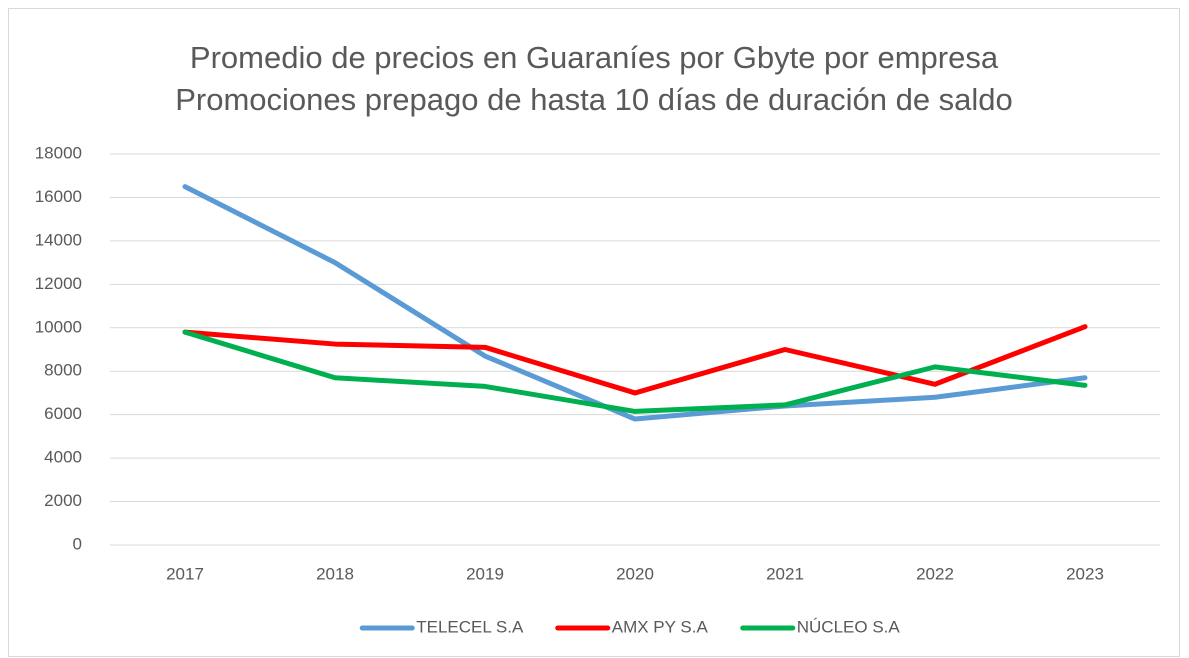  What do you see at coordinates (58, 196) in the screenshot?
I see `y-tick-label: 16000` at bounding box center [58, 196].